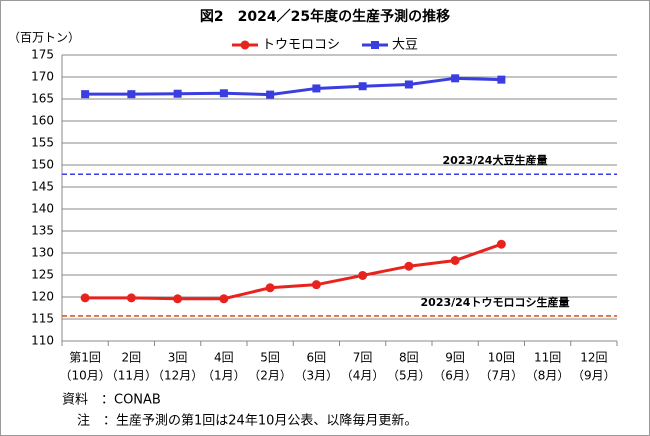 The height and width of the screenshot is (436, 650). Describe the element at coordinates (224, 376) in the screenshot. I see `x-tick-sublabel: （1月）` at that location.